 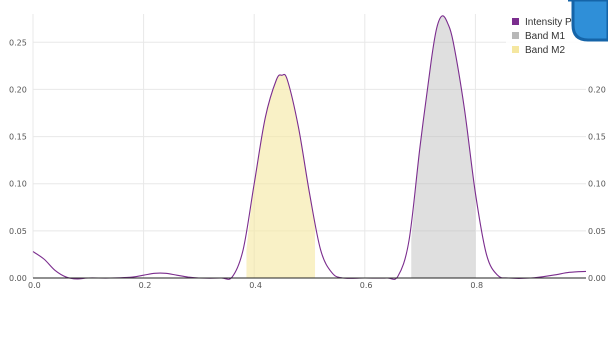 What do you see at coordinates (255, 285) in the screenshot?
I see `x-tick-label-2: 0.4` at bounding box center [255, 285].